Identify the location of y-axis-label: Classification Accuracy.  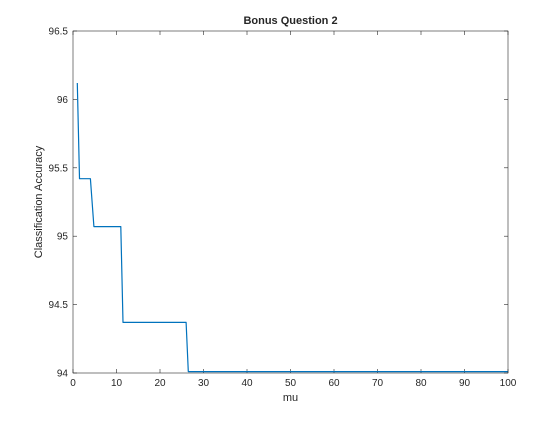
(39, 201).